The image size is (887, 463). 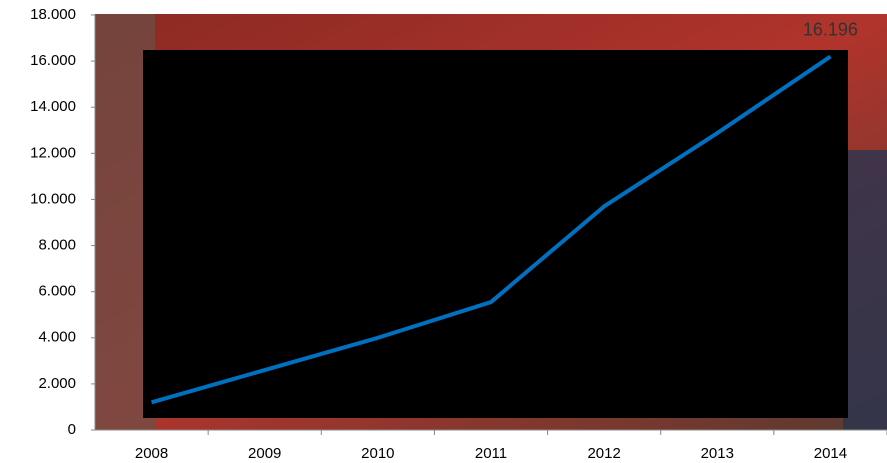 What do you see at coordinates (491, 453) in the screenshot?
I see `x-tick-label: 2011` at bounding box center [491, 453].